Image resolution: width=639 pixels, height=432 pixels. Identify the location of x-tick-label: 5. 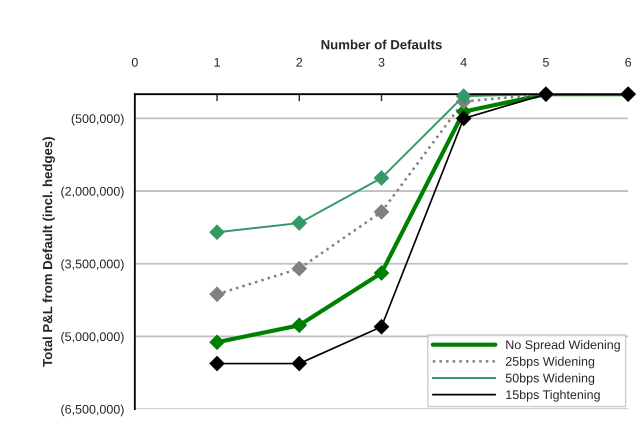
(545, 62).